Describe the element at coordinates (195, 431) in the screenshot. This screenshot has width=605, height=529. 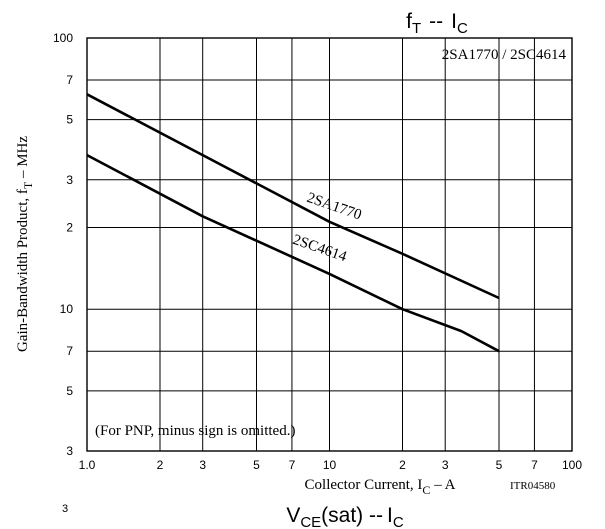
I see `chart-note: (For PNP, minus sign is omitted.)` at that location.